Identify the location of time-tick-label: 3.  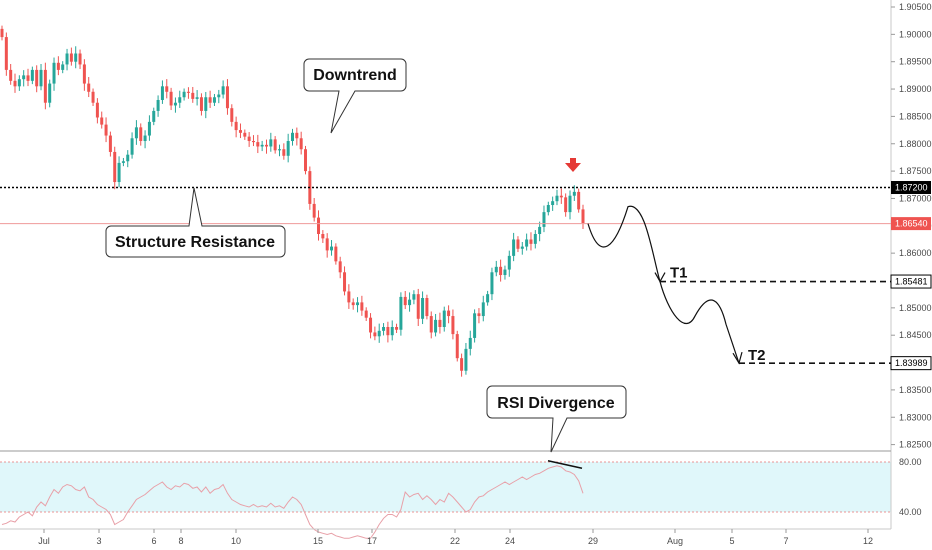
(98, 541).